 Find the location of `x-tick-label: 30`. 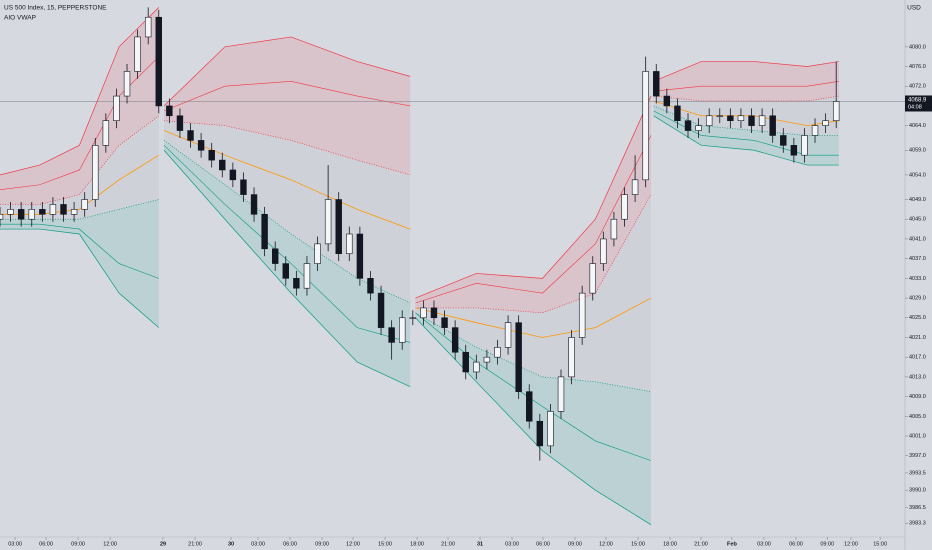

x-tick-label: 30 is located at coordinates (231, 544).